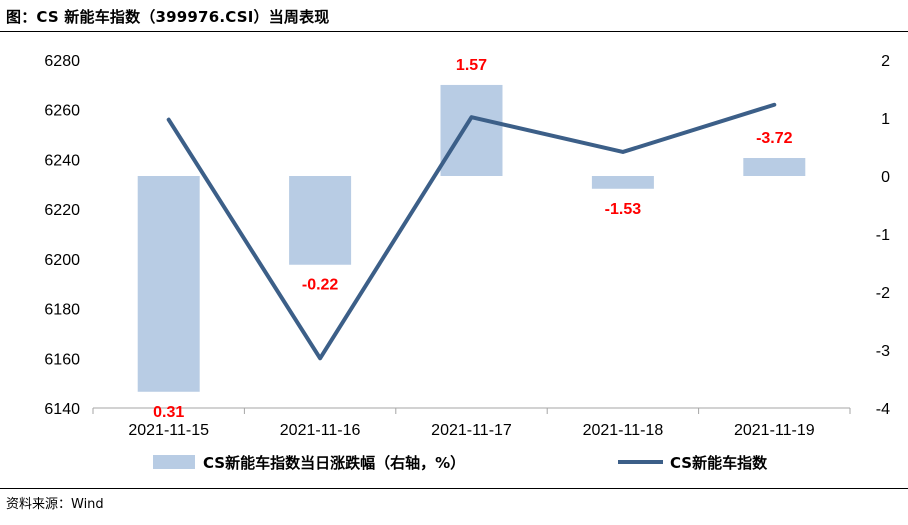 The width and height of the screenshot is (908, 525). I want to click on left-axis-ticks: 6140 6160 6180 6200 6220 6240 6260 6280, so click(62, 235).